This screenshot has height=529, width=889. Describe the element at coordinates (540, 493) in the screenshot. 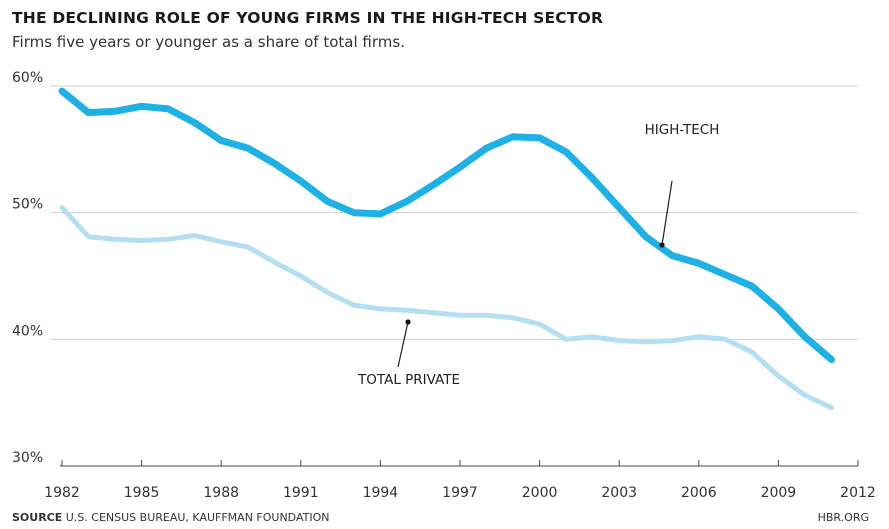

I see `x-tick-label-2000: 2000` at that location.